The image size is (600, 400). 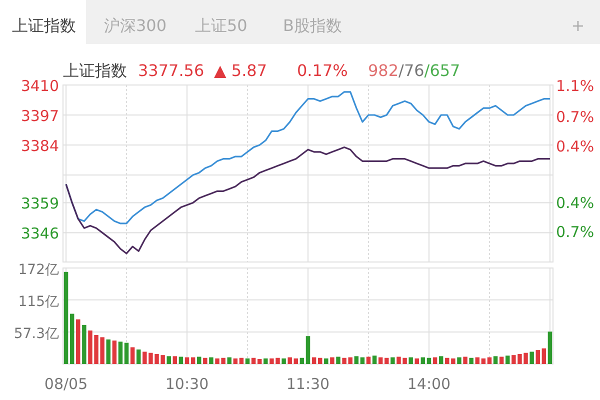 What do you see at coordinates (414, 70) in the screenshot?
I see `text: 982/76/657` at bounding box center [414, 70].